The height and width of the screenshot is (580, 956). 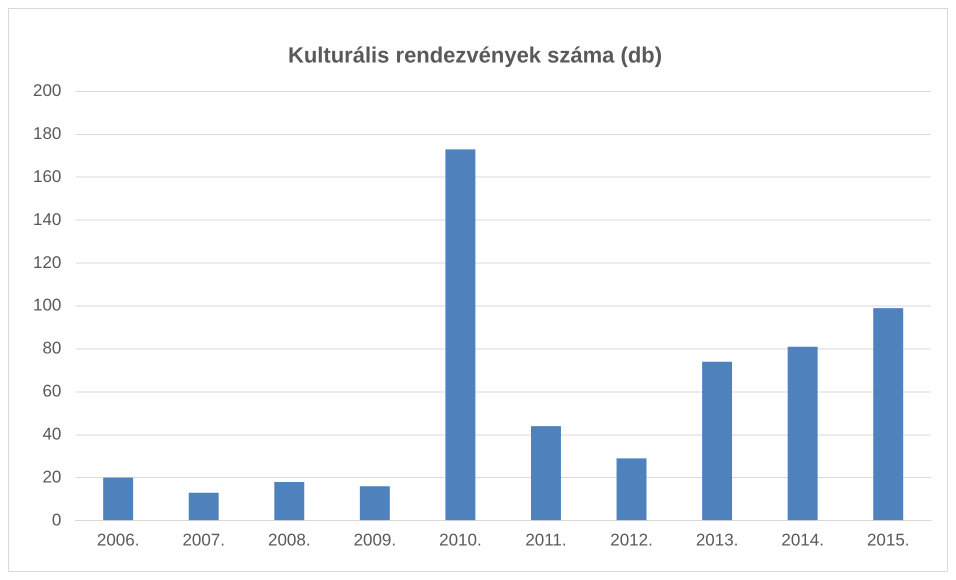 I want to click on y-tick-label: 180, so click(x=47, y=134).